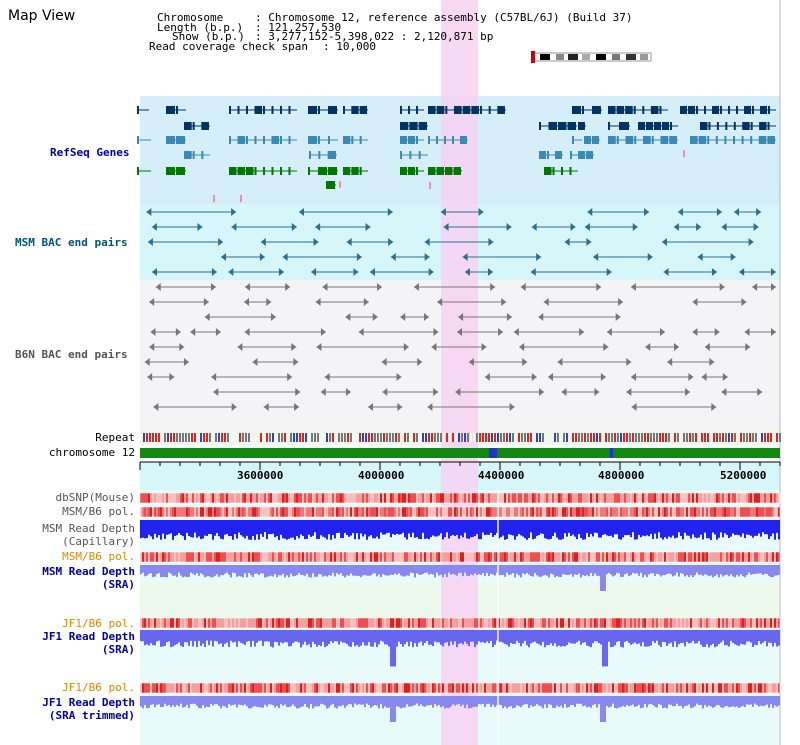  What do you see at coordinates (88, 528) in the screenshot?
I see `track-label-msm-depth-capillary-1: MSM Read Depth` at bounding box center [88, 528].